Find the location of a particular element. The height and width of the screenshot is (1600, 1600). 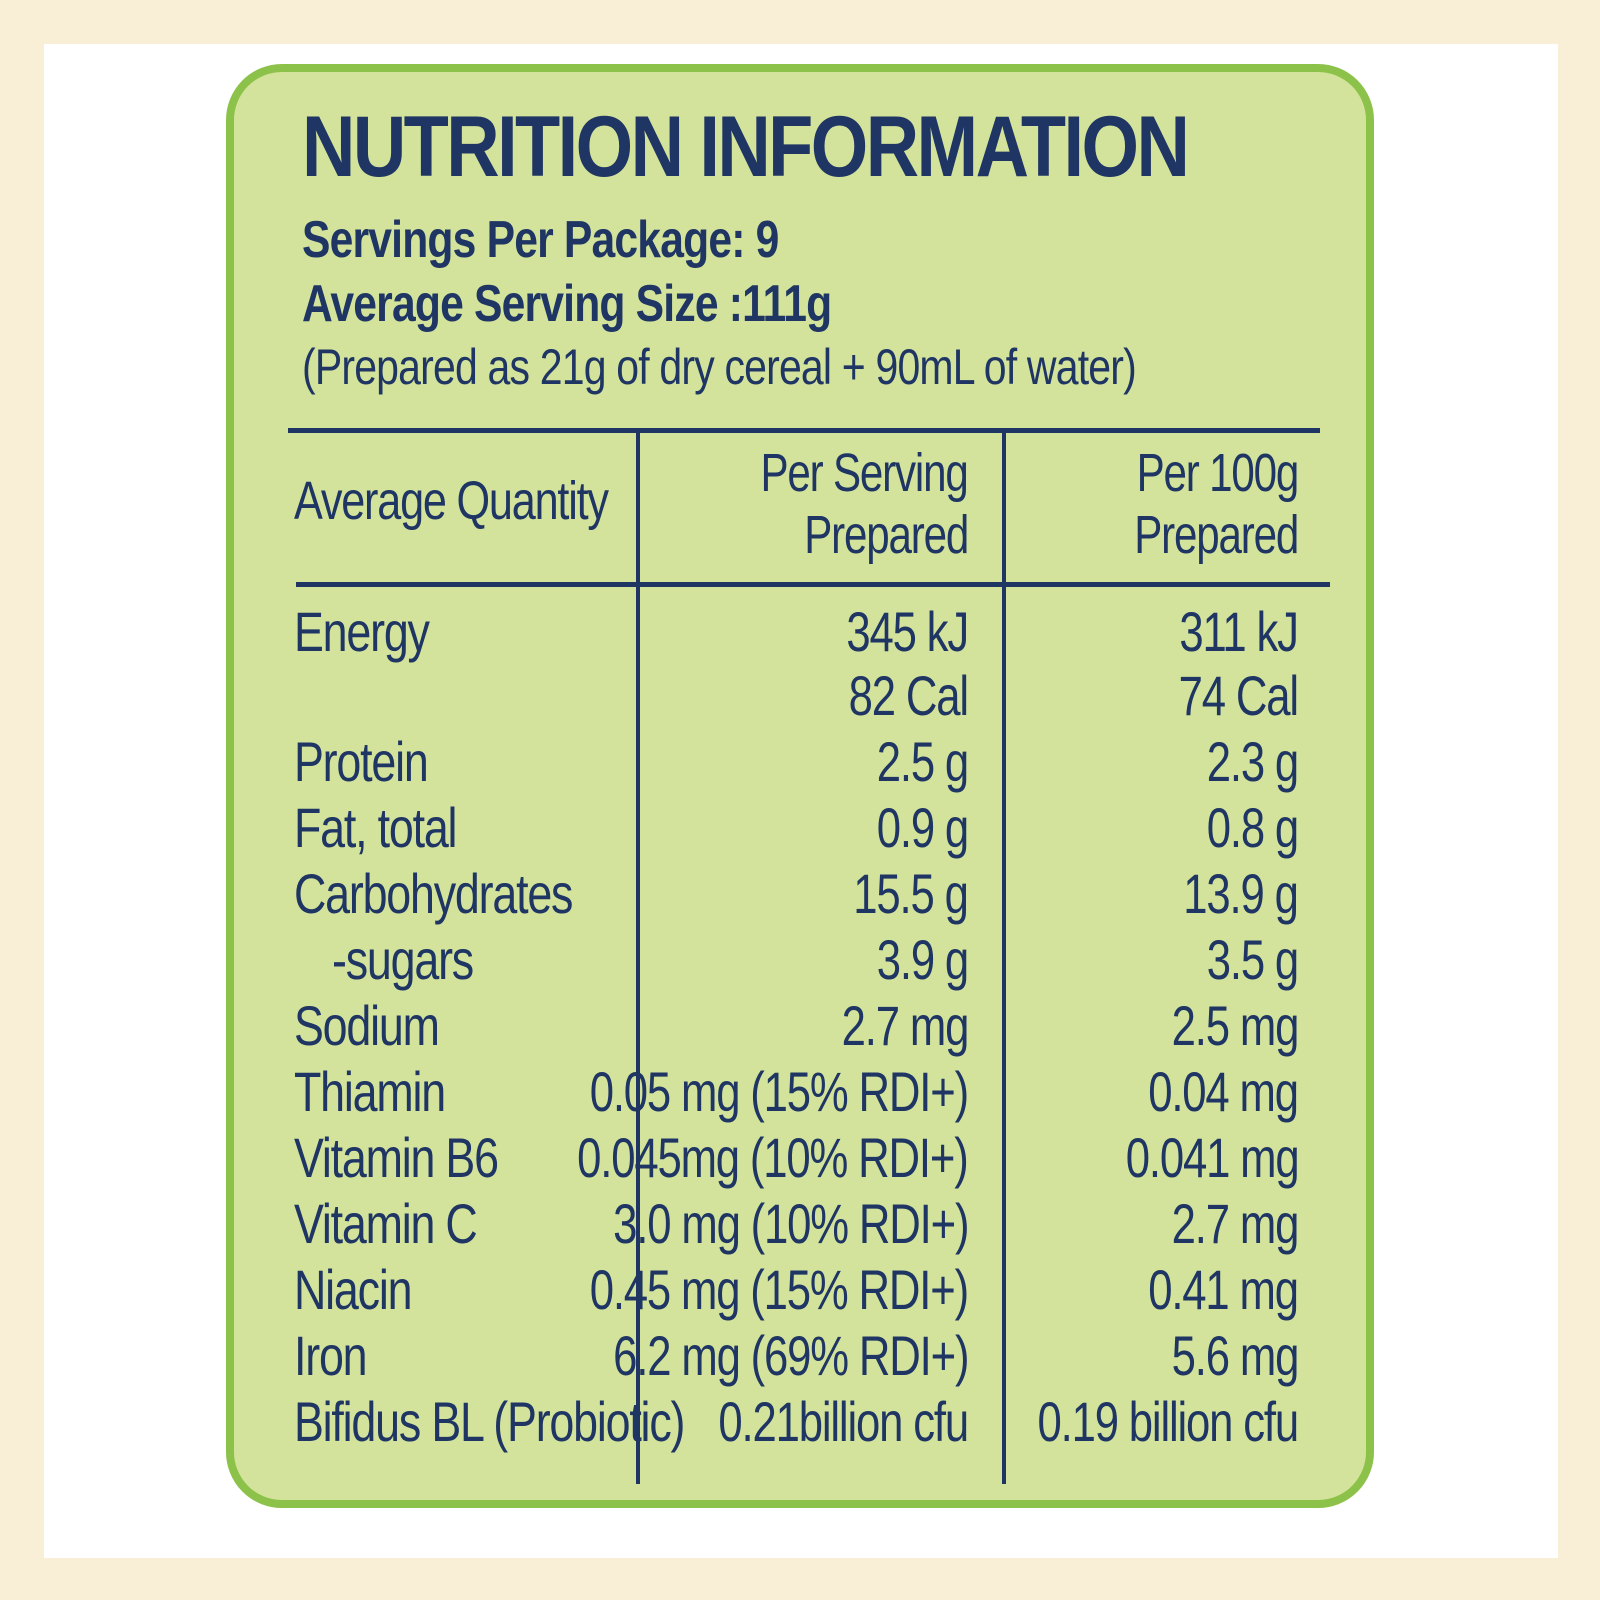

row-per-serving: 0.9 g is located at coordinates (922, 827).